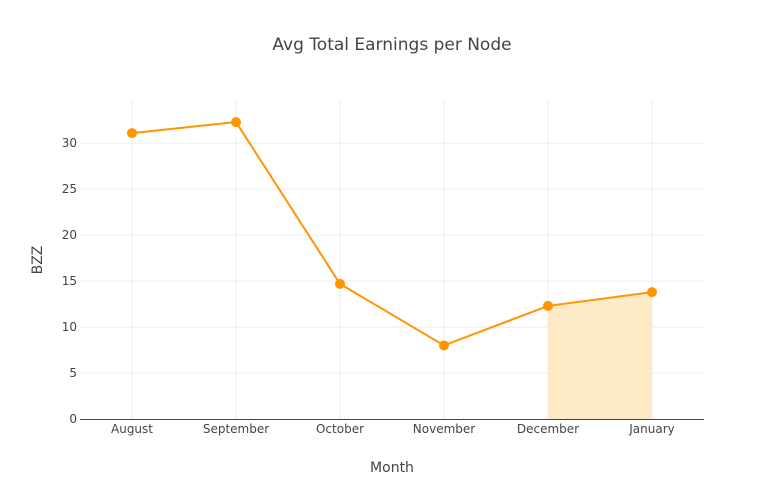  What do you see at coordinates (236, 429) in the screenshot?
I see `x-tick-label: September` at bounding box center [236, 429].